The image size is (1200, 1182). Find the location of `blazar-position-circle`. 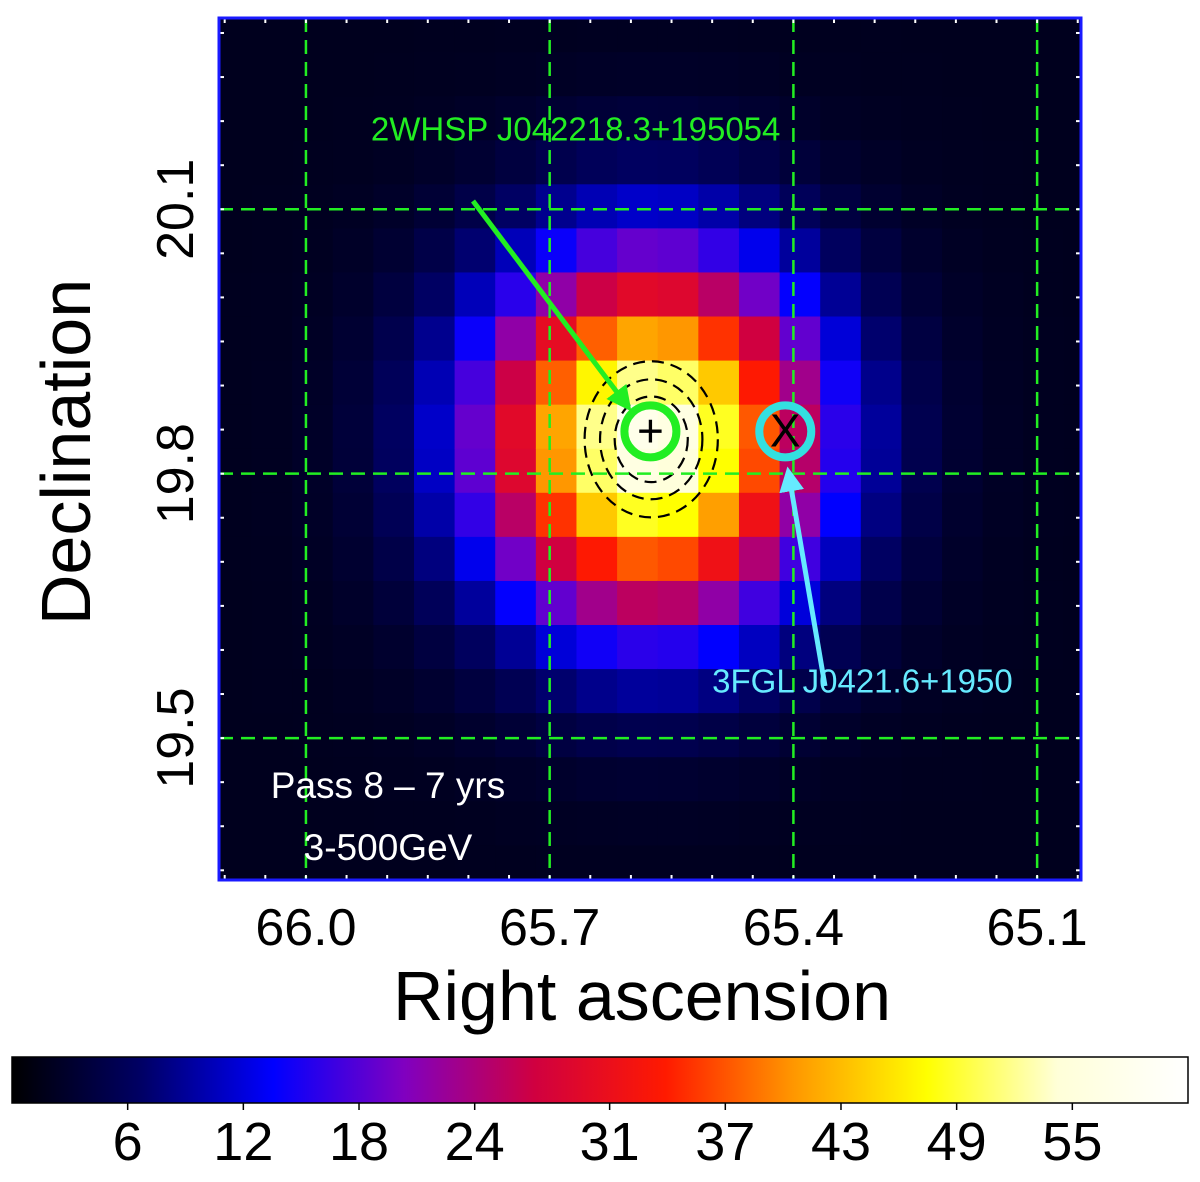

blazar-position-circle is located at coordinates (650, 431).